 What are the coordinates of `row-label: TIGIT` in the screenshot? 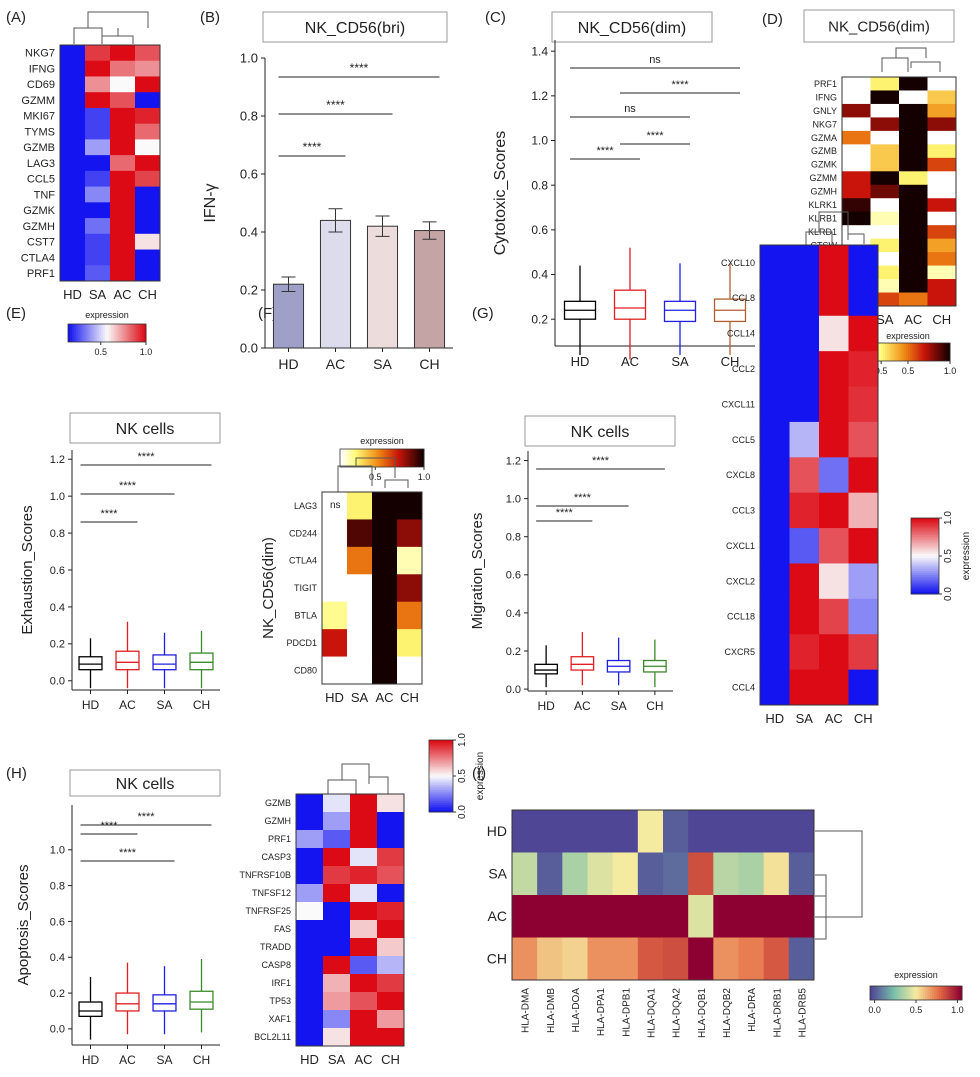 It's located at (305, 588).